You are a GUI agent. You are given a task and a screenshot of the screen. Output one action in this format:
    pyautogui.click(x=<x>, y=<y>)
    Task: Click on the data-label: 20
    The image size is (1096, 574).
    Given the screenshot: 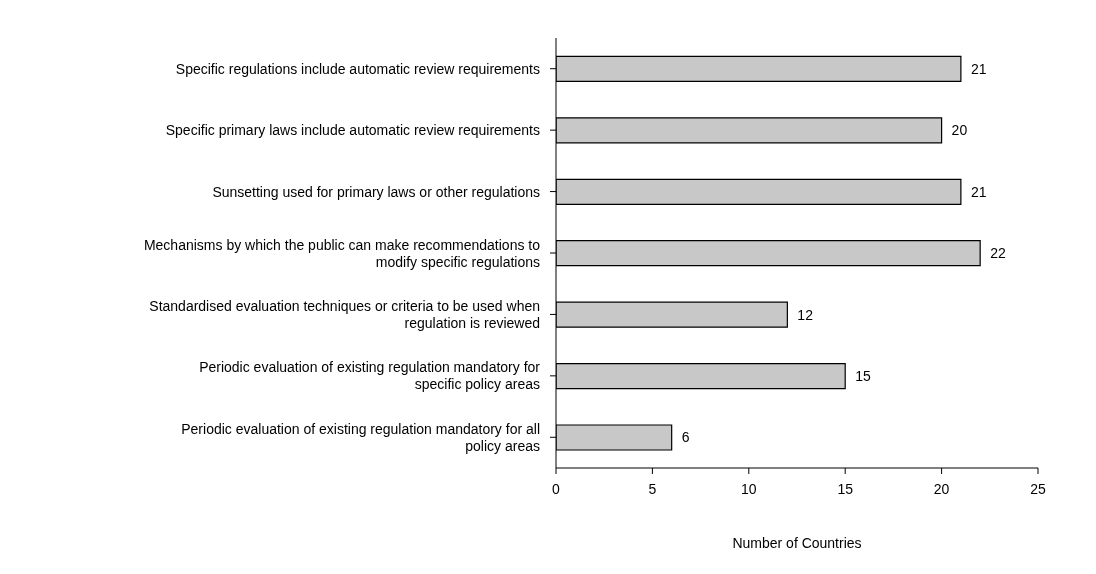 What is the action you would take?
    pyautogui.click(x=959, y=130)
    